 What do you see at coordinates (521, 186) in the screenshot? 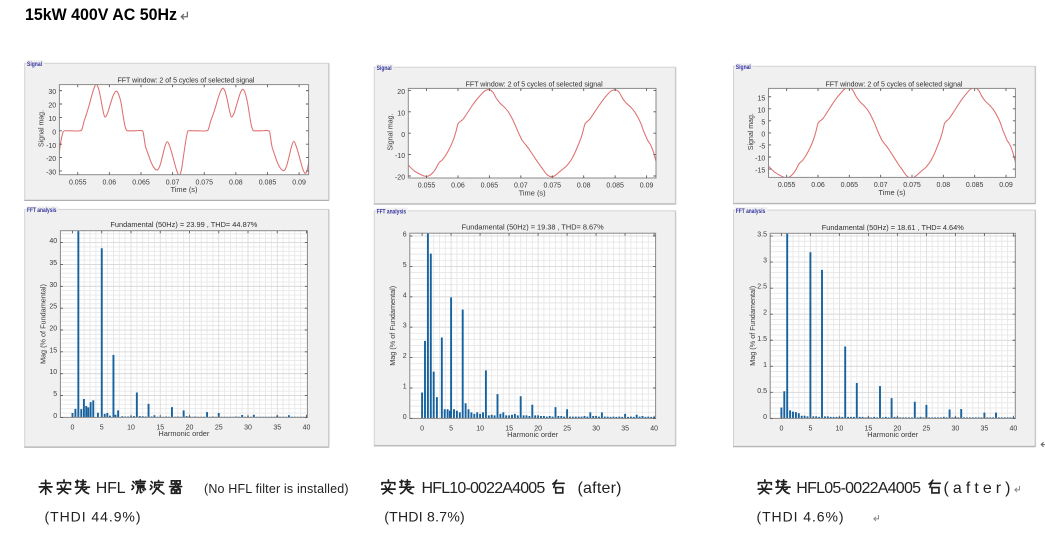
I see `svg-text: 0.07` at bounding box center [521, 186].